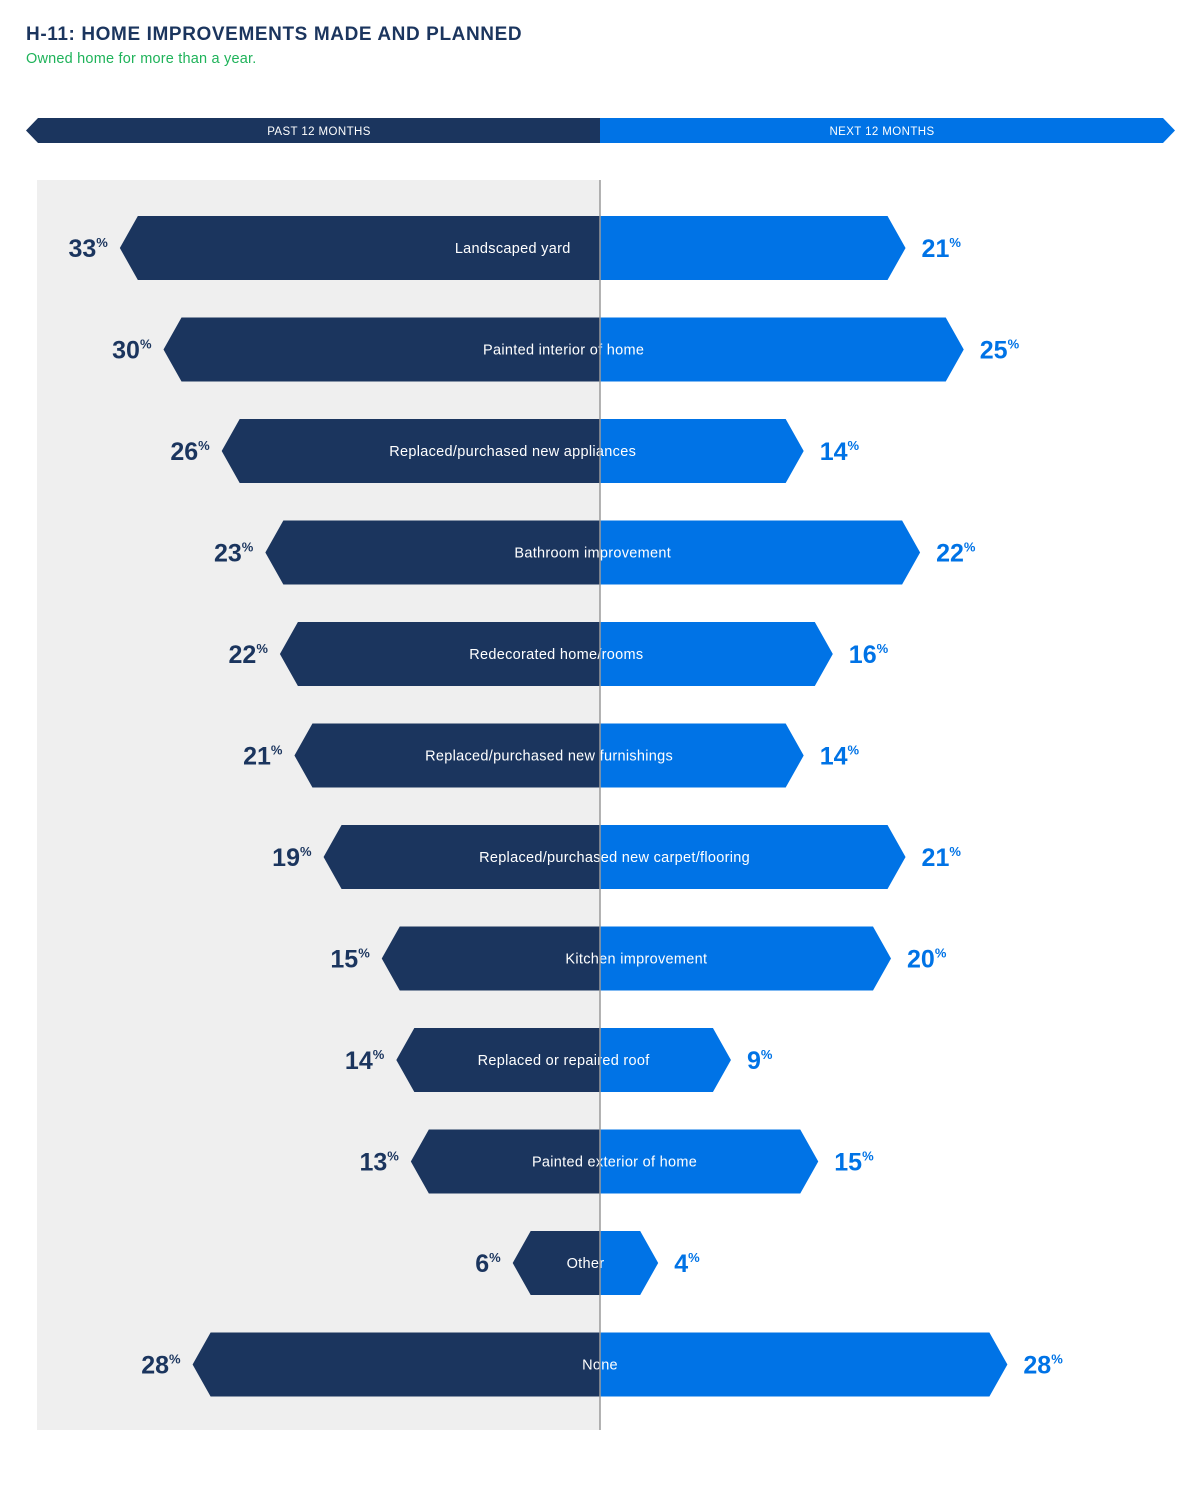 The width and height of the screenshot is (1200, 1490). Describe the element at coordinates (614, 858) in the screenshot. I see `category-label: Replaced/purchased new carpet/flooring` at that location.